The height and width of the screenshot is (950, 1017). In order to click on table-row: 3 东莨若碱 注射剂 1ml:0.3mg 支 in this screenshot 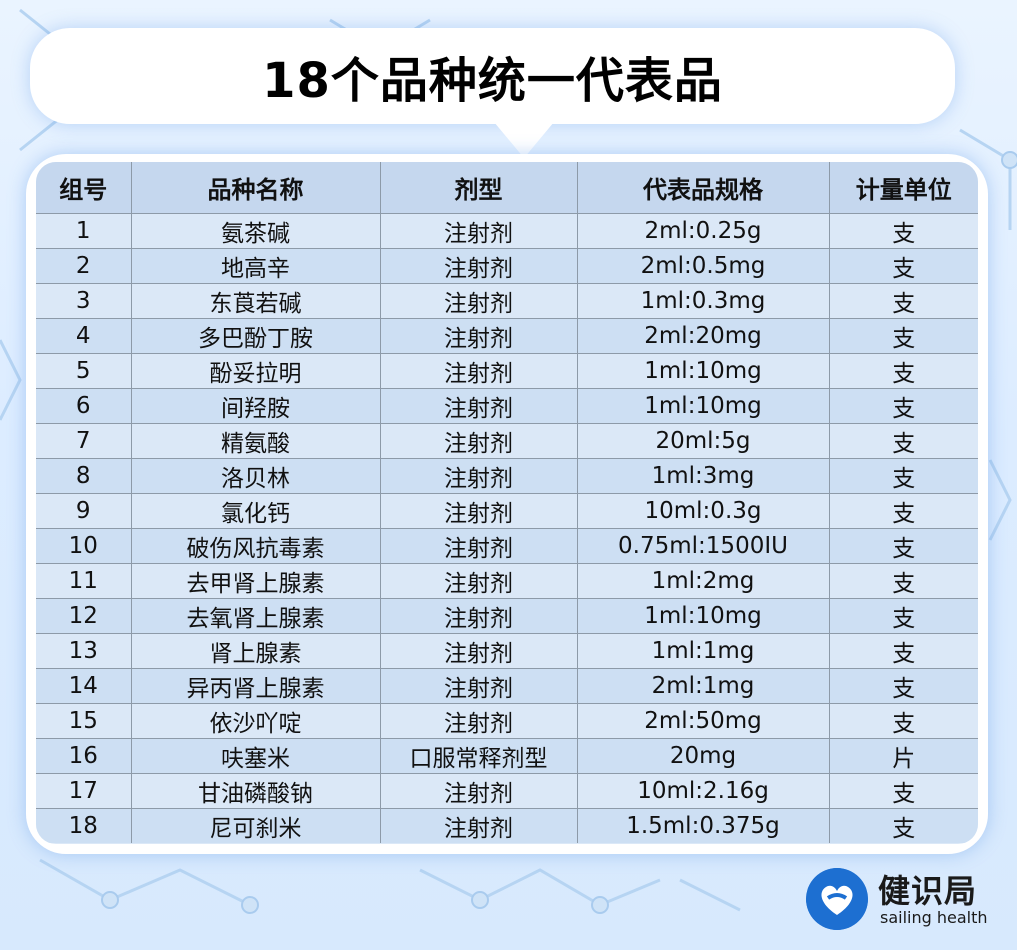, I will do `click(507, 300)`.